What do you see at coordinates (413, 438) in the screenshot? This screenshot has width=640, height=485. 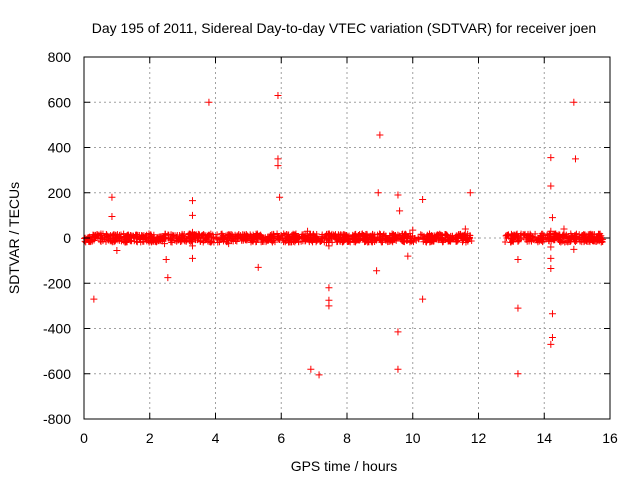 I see `x-tick-label: 10` at bounding box center [413, 438].